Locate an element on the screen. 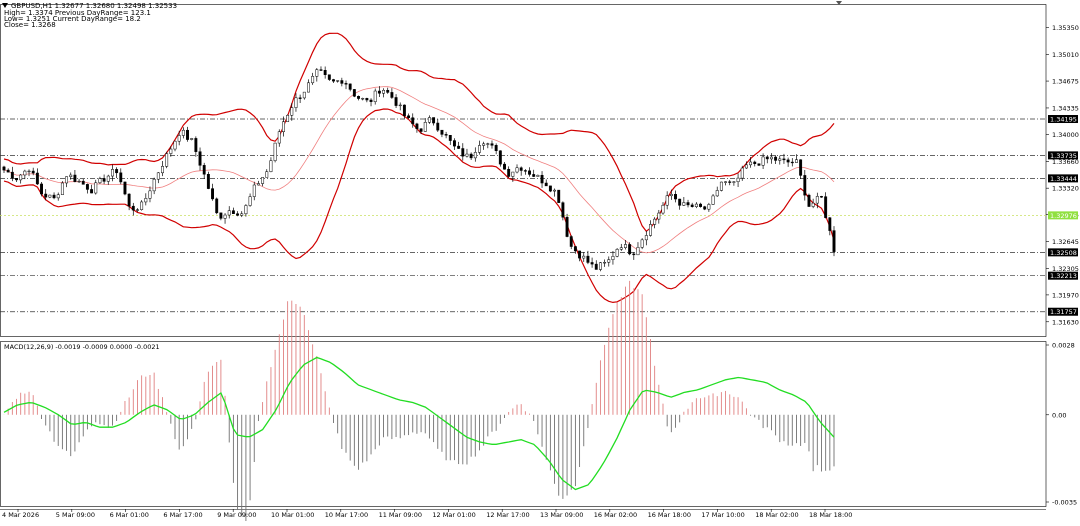 This screenshot has width=1080, height=526. price-tick-label: 1.34675 is located at coordinates (1065, 82).